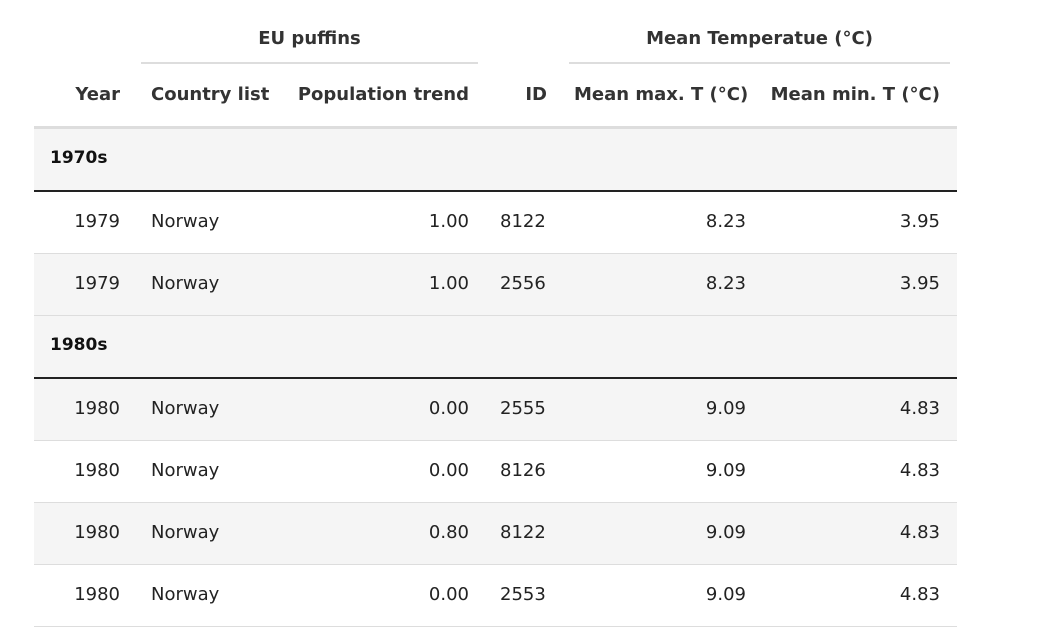 The height and width of the screenshot is (627, 1050). Describe the element at coordinates (210, 94) in the screenshot. I see `column-header-country: Country list` at that location.